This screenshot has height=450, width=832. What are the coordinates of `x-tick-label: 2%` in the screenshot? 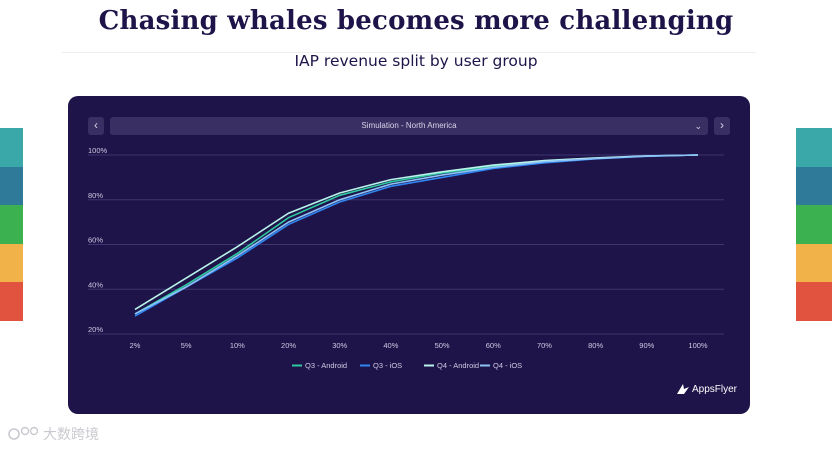 It's located at (135, 345).